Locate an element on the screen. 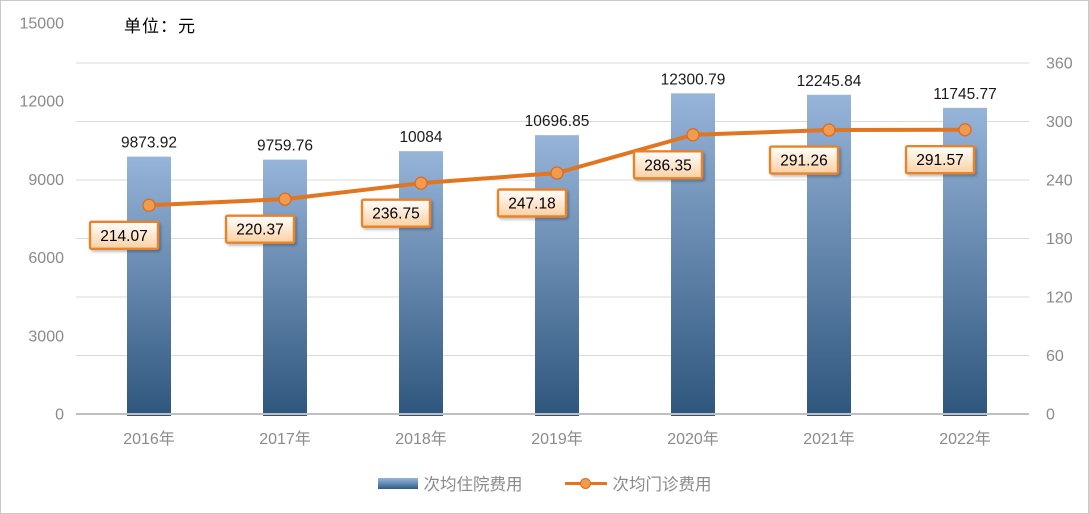 The image size is (1089, 514). line-marker-2022年 is located at coordinates (965, 130).